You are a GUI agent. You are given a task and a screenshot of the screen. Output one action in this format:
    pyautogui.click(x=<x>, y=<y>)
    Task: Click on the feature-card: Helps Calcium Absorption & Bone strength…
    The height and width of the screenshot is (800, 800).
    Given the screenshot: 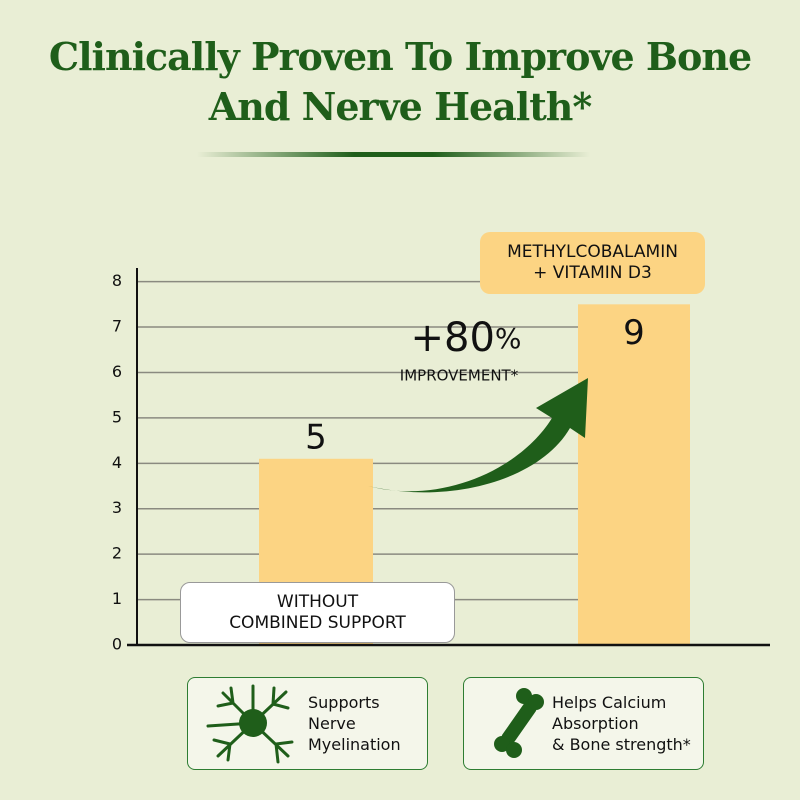 What is the action you would take?
    pyautogui.click(x=583, y=723)
    